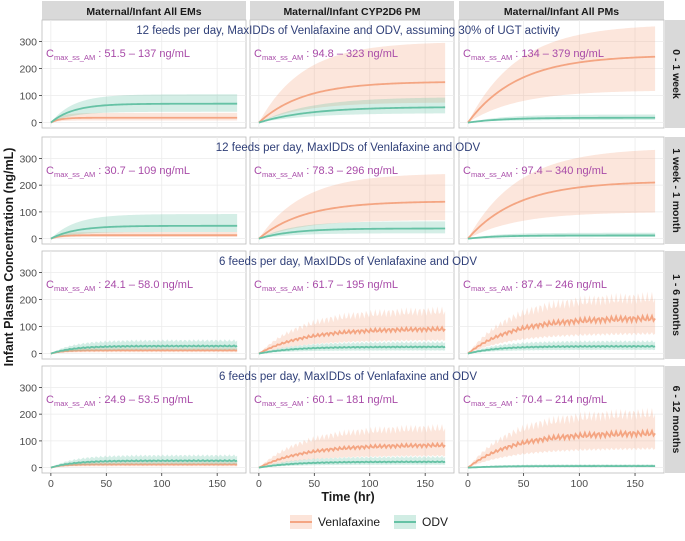 This screenshot has width=685, height=541. Describe the element at coordinates (133, 191) in the screenshot. I see `panel-r1-c0: 0 100 200 300` at that location.